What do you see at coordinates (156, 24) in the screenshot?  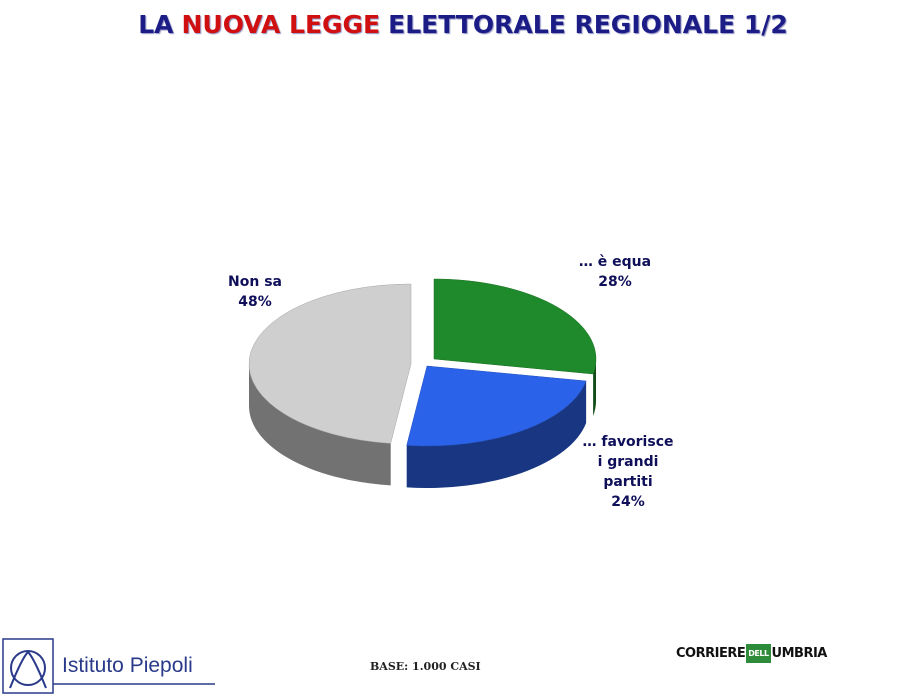 I see `title-part: LA` at bounding box center [156, 24].